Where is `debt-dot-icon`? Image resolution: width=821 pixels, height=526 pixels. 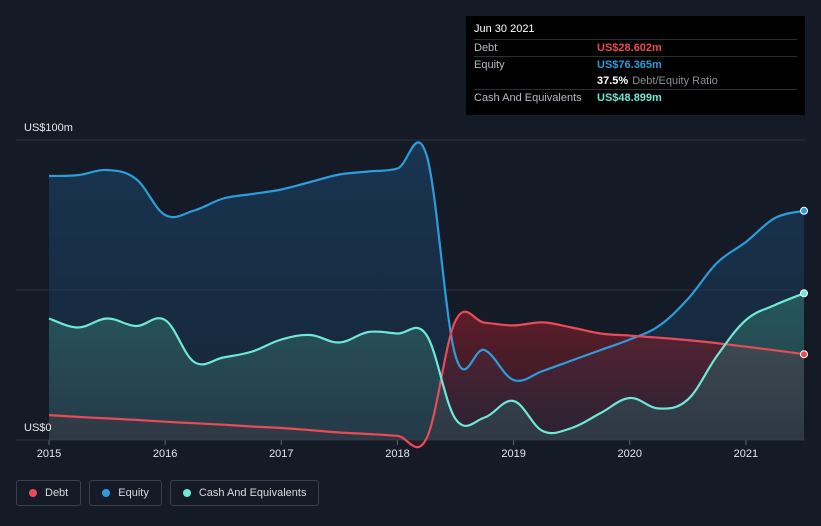
debt-dot-icon is located at coordinates (33, 493).